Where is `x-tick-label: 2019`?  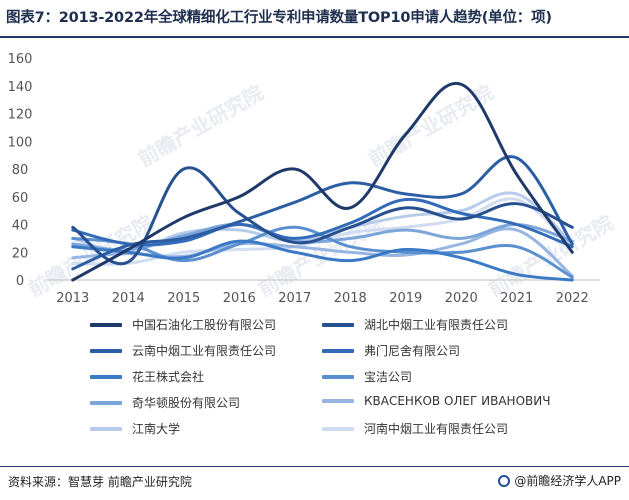 x-tick-label: 2019 is located at coordinates (405, 298).